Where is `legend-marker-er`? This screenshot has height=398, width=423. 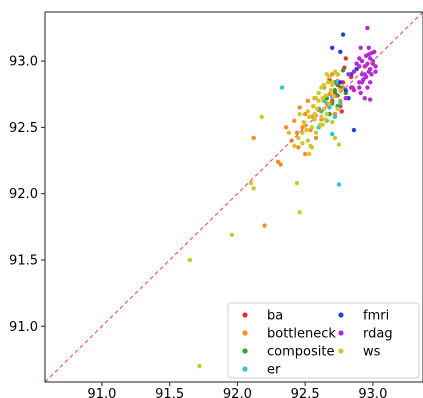
legend-marker-er is located at coordinates (245, 369).